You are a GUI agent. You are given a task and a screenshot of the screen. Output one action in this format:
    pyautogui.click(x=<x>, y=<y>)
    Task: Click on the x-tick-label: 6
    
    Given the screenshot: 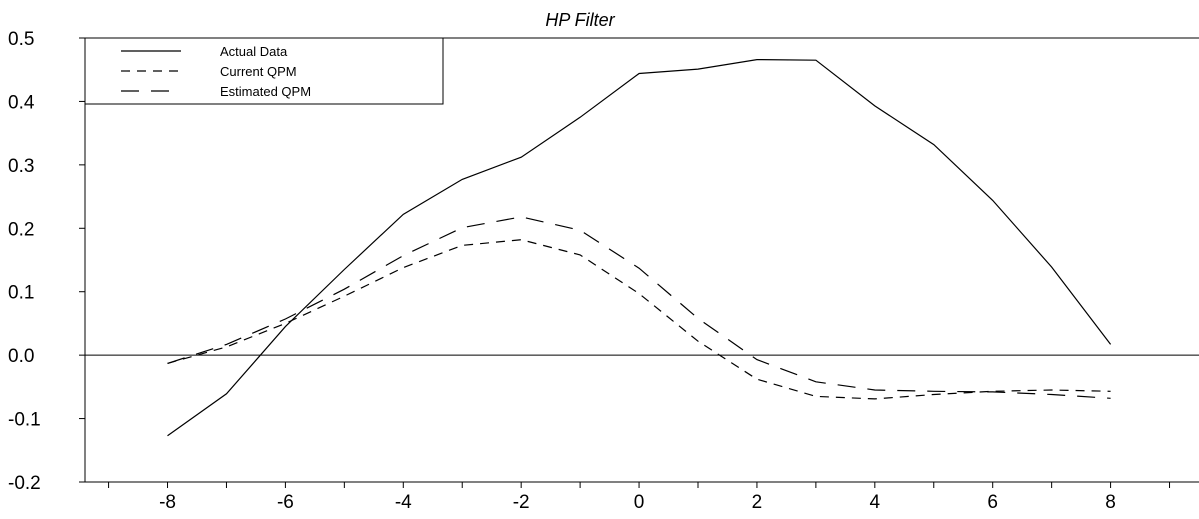 What is the action you would take?
    pyautogui.click(x=992, y=502)
    